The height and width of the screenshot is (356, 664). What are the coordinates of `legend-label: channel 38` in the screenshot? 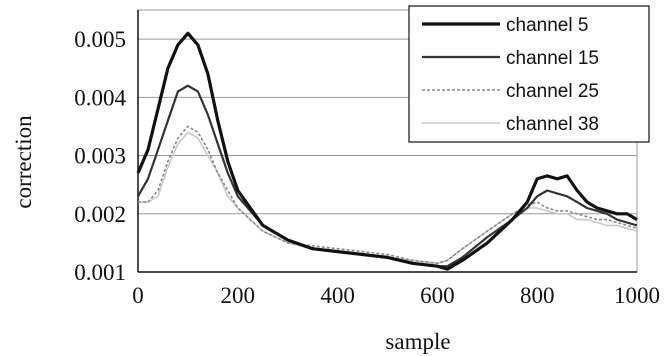 It's located at (552, 124).